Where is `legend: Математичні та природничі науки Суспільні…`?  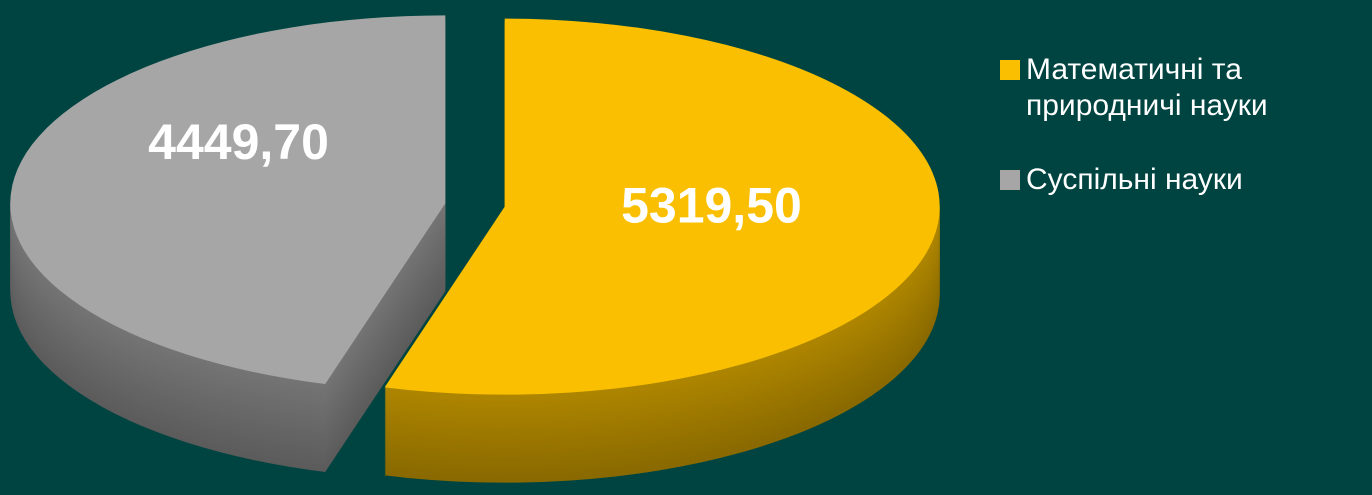 legend: Математичні та природничі науки Суспільні… is located at coordinates (1165, 144).